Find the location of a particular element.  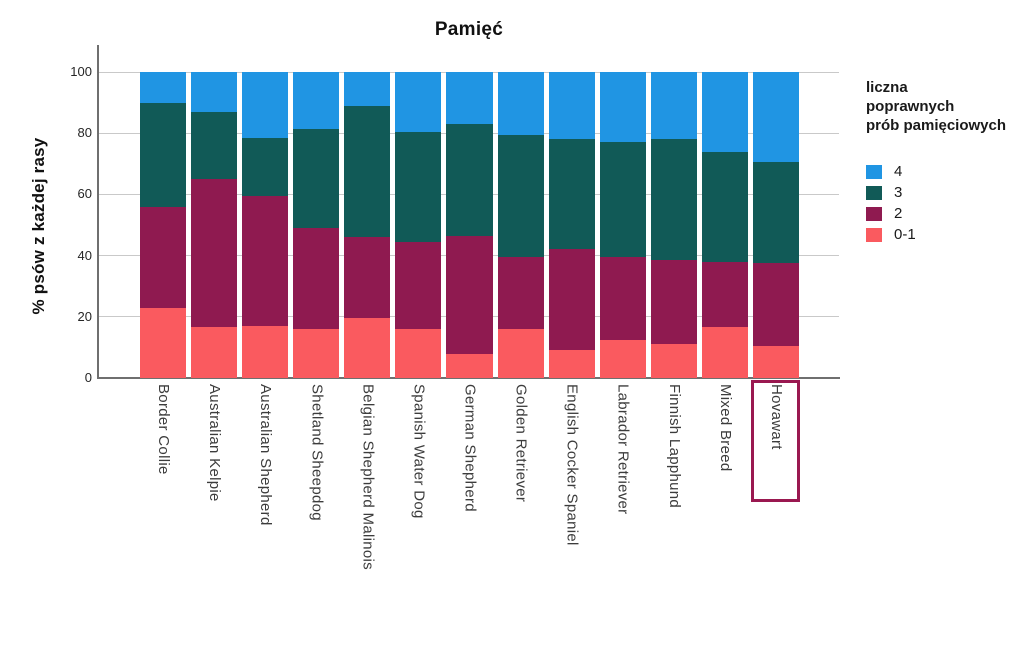

y-axis-tick-label: 100 is located at coordinates (81, 71).